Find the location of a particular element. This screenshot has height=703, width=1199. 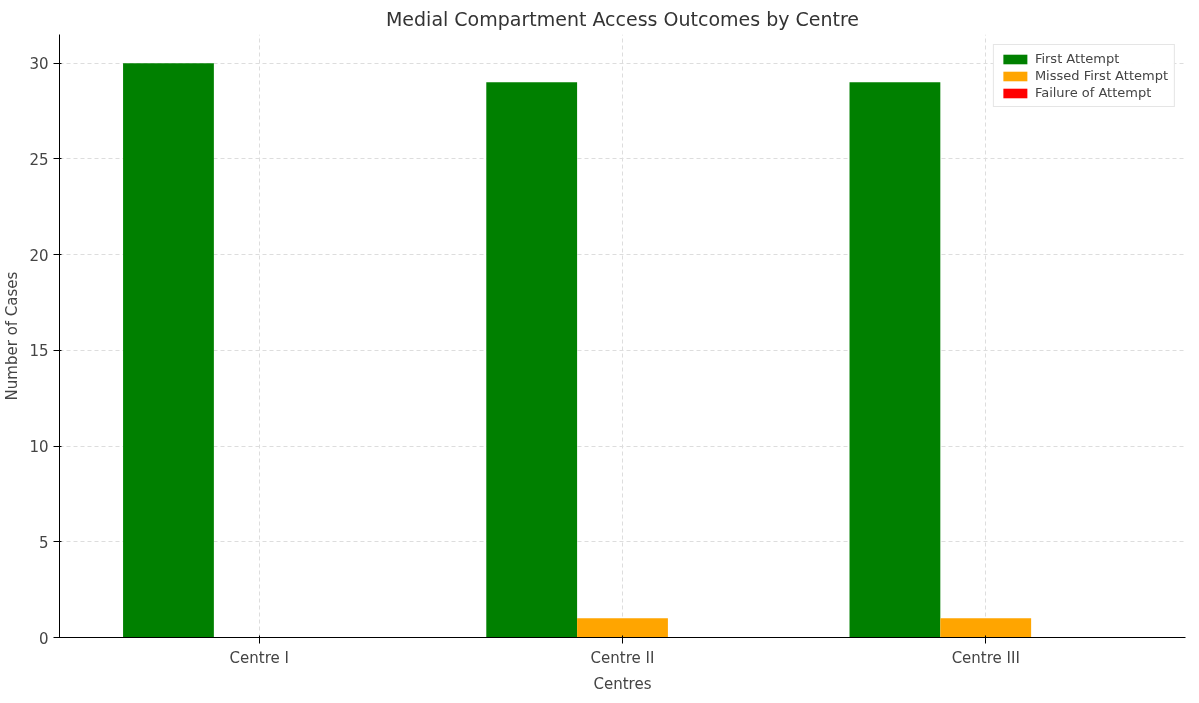

y-tick-label: 30 is located at coordinates (39, 64).